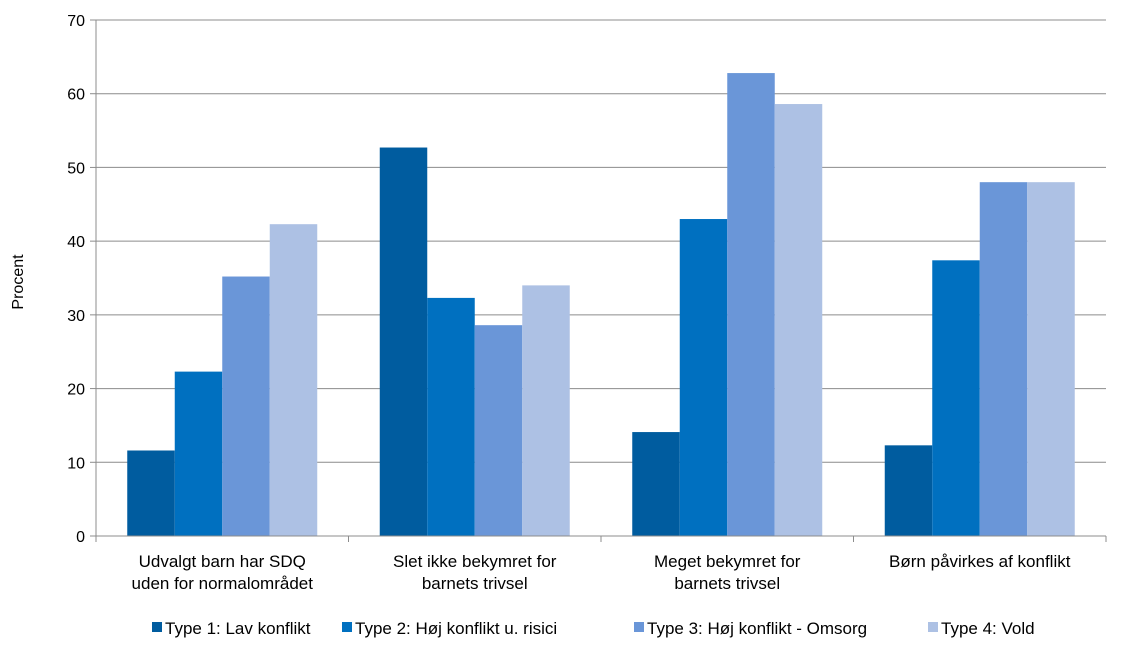 The height and width of the screenshot is (647, 1124). I want to click on legend-item: Type 4: Vold, so click(981, 628).